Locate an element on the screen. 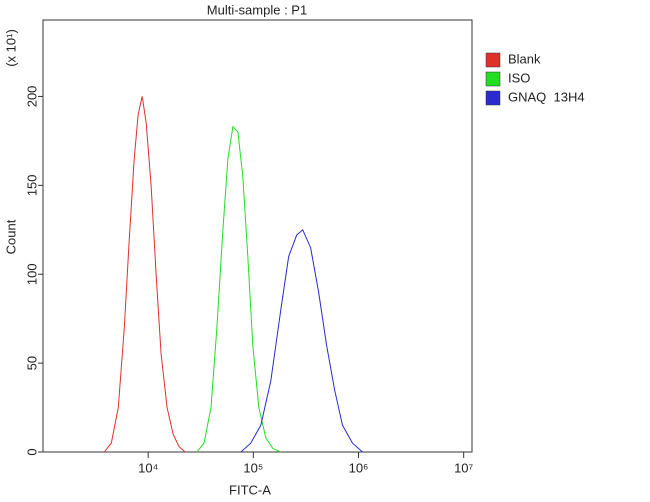 Image resolution: width=650 pixels, height=502 pixels. x-tick-label: 10⁶ is located at coordinates (359, 467).